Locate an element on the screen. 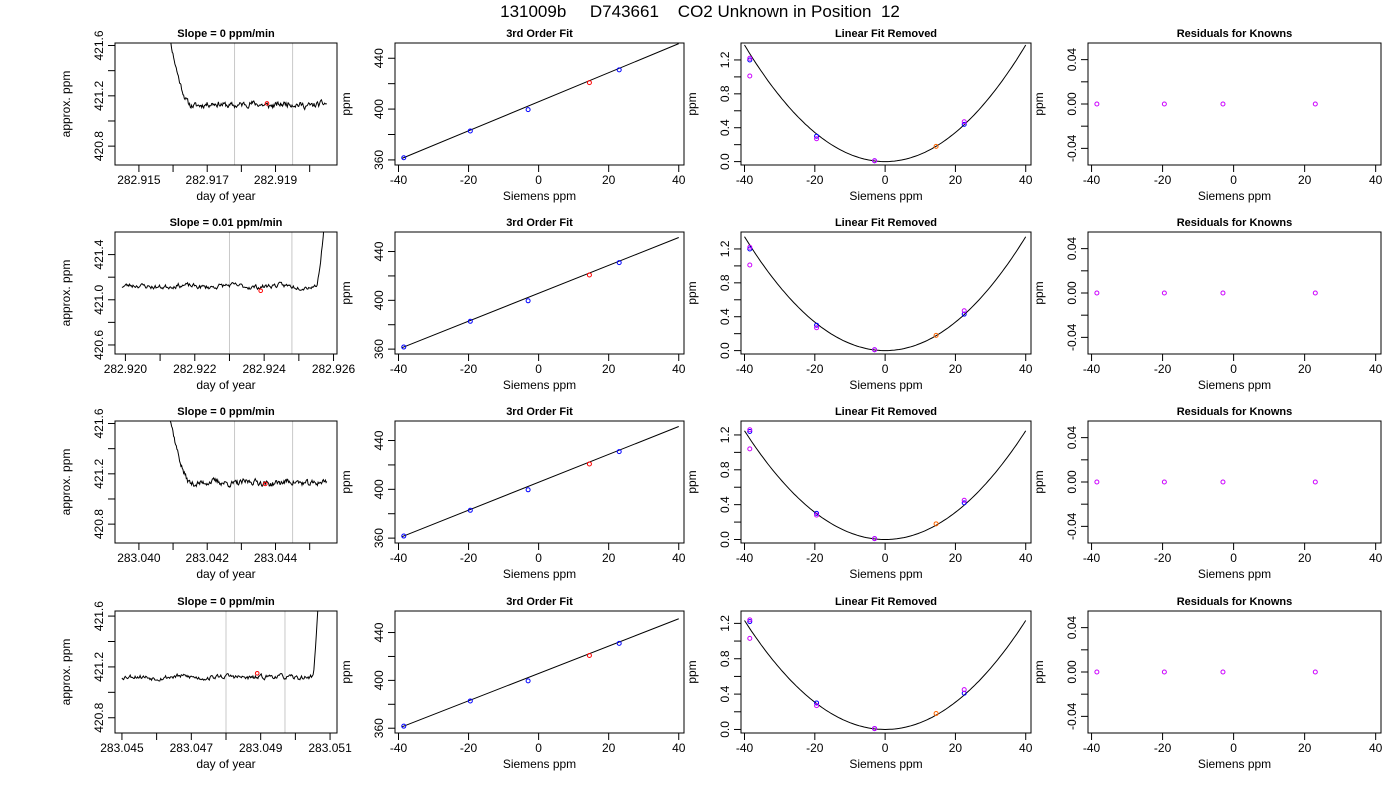  panel-title: 3rd Order Fit is located at coordinates (539, 412).